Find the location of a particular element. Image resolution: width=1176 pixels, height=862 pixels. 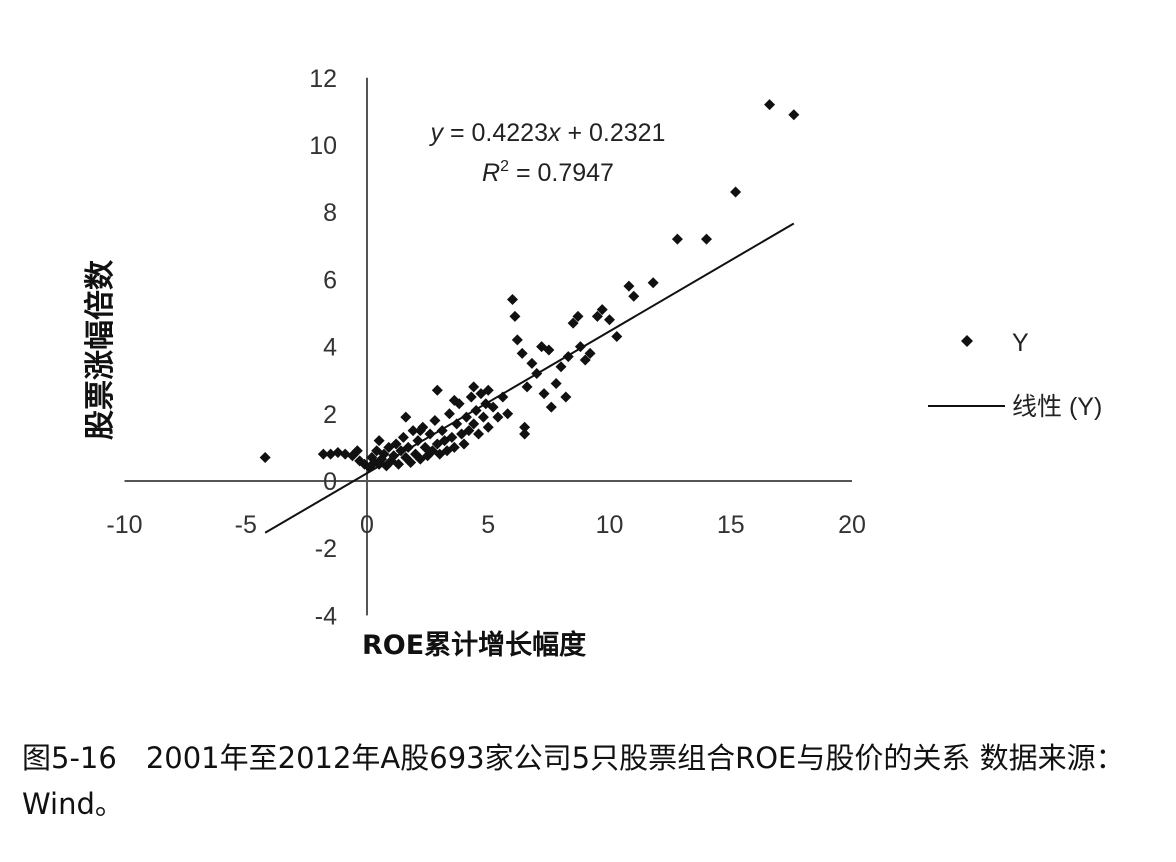

y-tick-label: 12 is located at coordinates (323, 79).